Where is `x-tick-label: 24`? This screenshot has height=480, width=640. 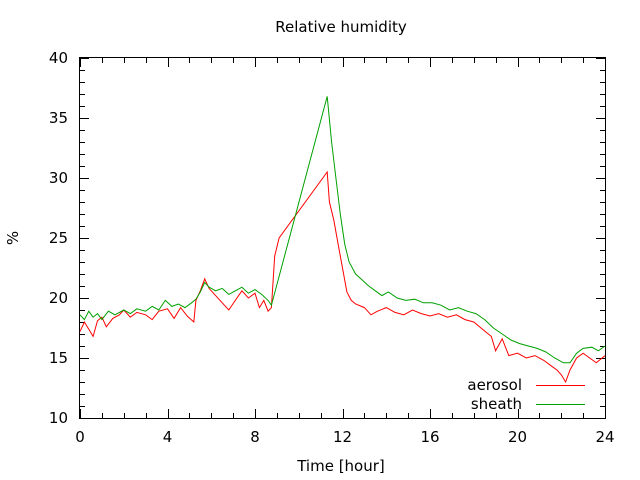
x-tick-label: 24 is located at coordinates (604, 437).